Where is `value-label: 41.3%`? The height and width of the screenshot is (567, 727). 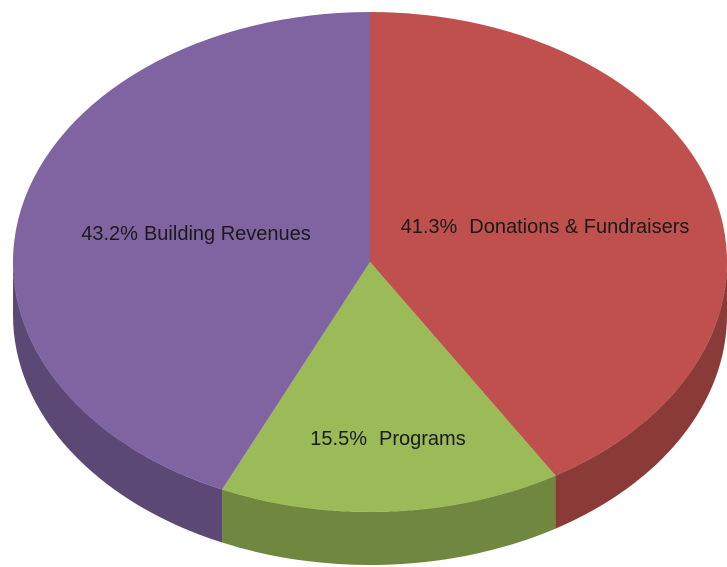
value-label: 41.3% is located at coordinates (429, 227).